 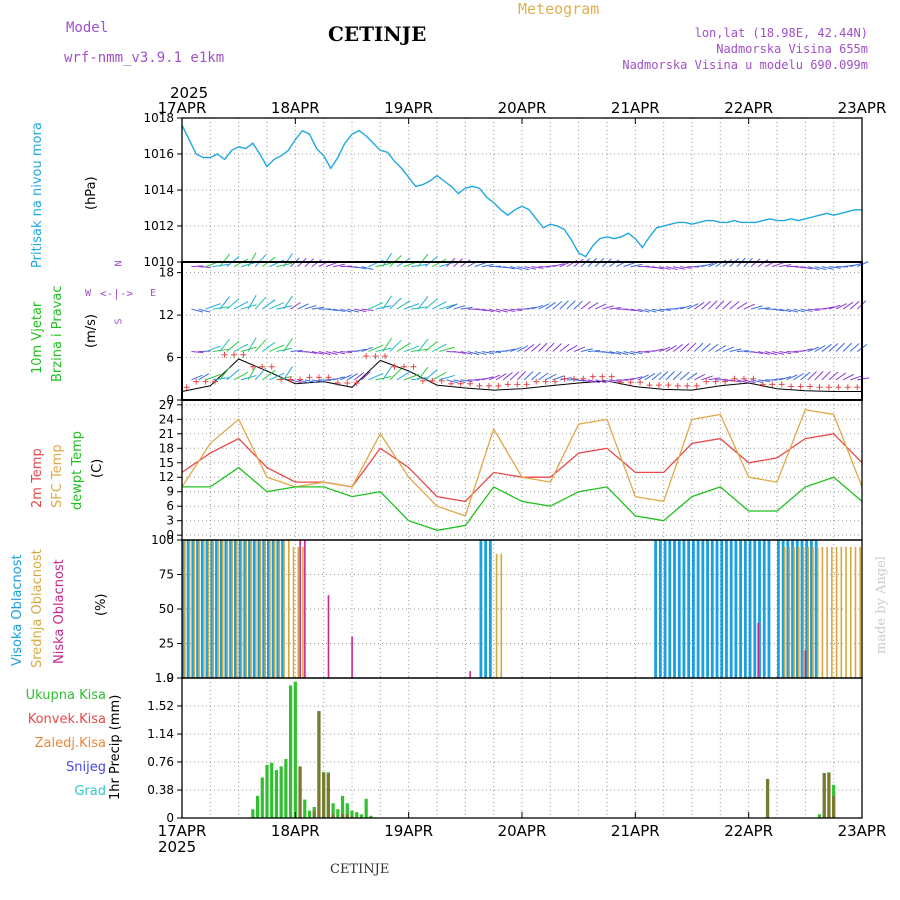 I want to click on wind-axis-label-2: Brzina i Pravac, so click(x=57, y=333).